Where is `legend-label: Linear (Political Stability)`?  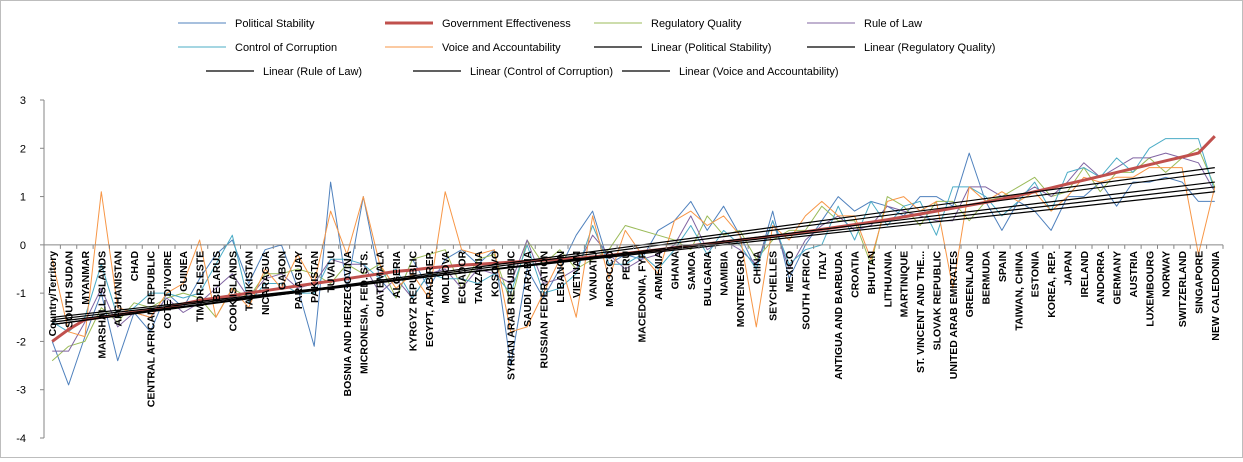 legend-label: Linear (Political Stability) is located at coordinates (711, 48).